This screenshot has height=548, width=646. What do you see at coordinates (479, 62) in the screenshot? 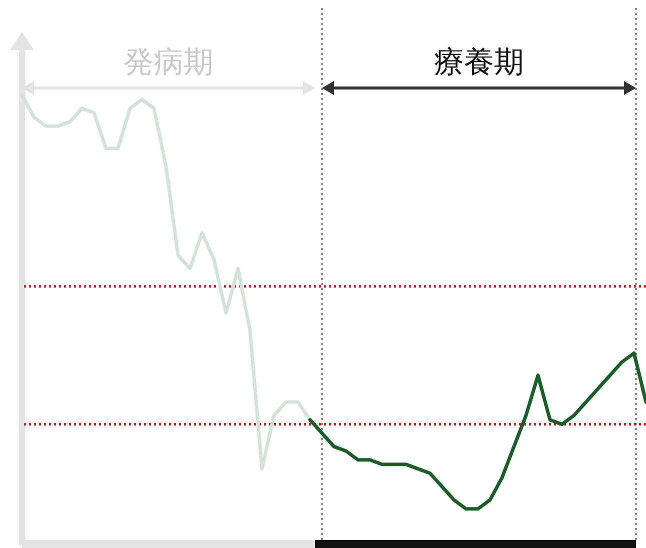
I see `text: 療養期` at bounding box center [479, 62].